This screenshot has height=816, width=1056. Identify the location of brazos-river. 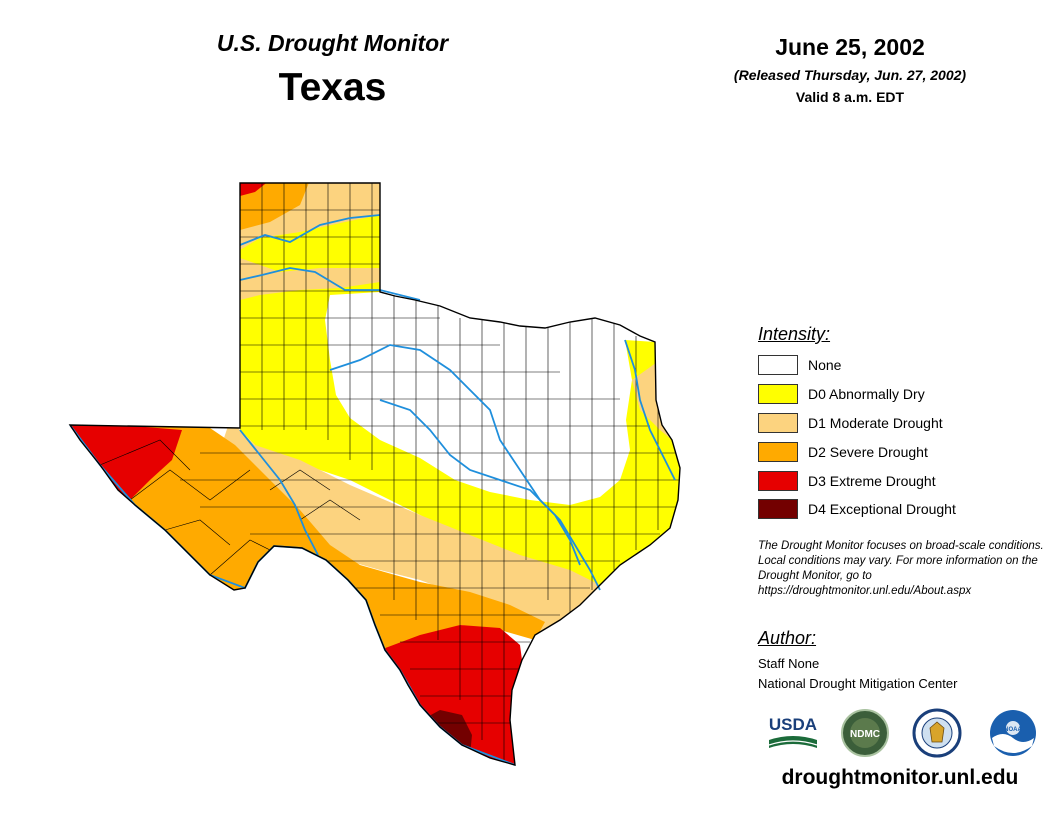
(465, 467).